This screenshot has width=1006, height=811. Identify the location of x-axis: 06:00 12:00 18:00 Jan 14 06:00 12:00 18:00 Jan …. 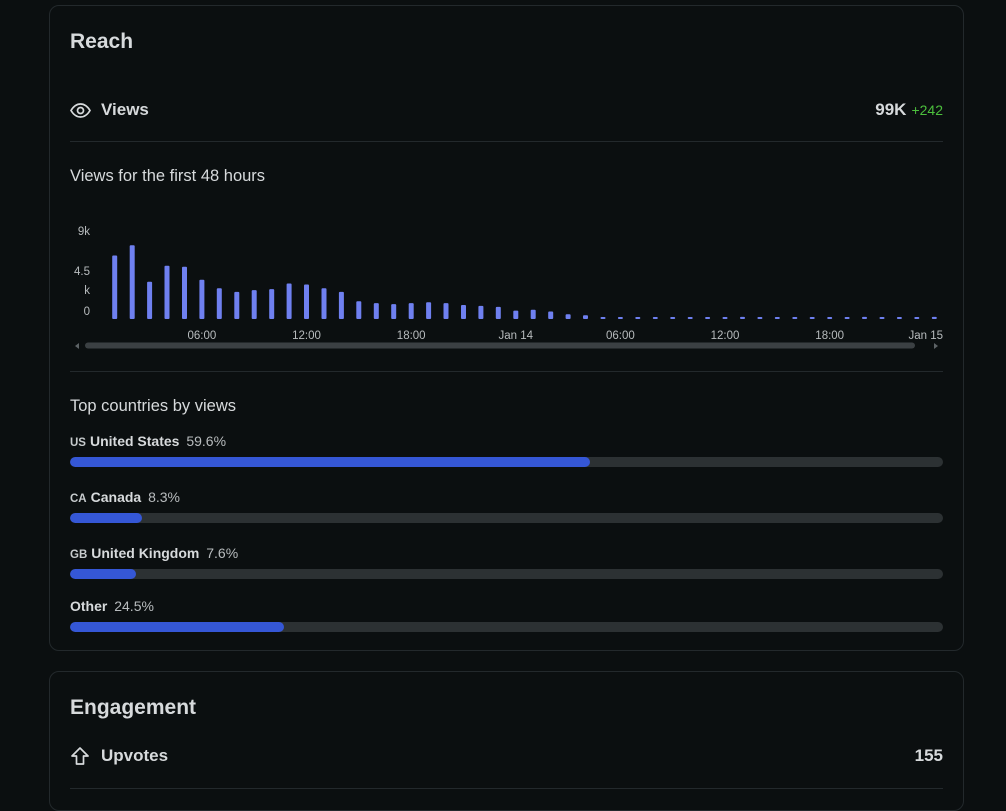
(565, 336).